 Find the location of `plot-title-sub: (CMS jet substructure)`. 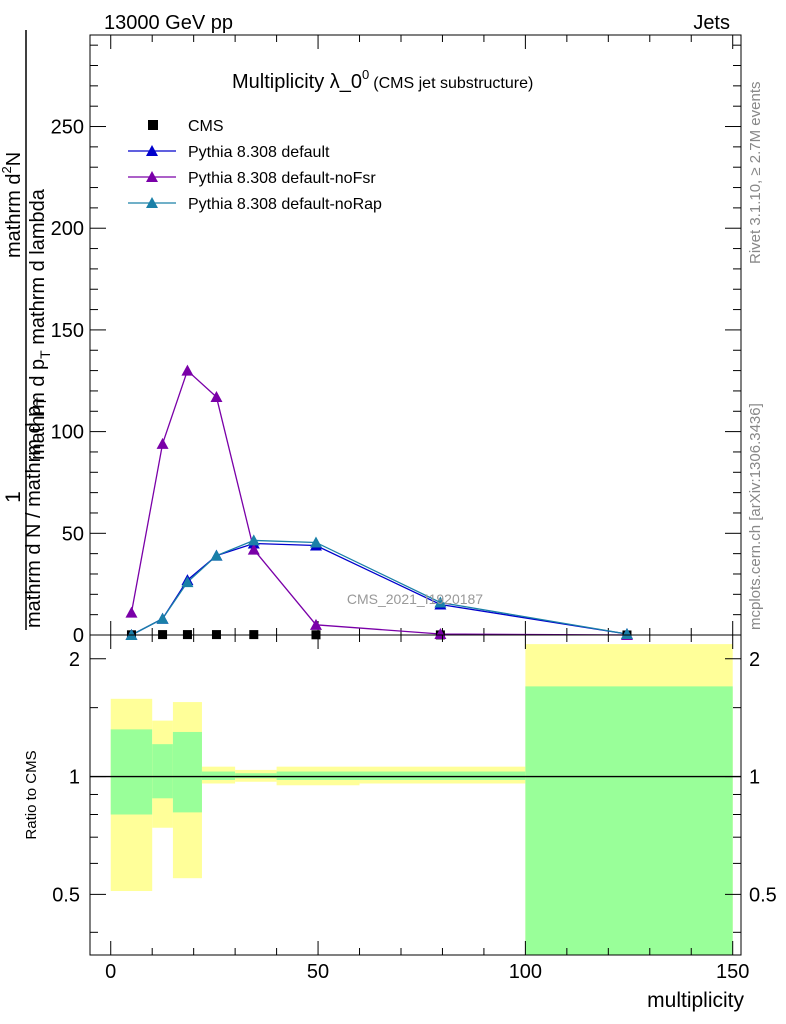

plot-title-sub: (CMS jet substructure) is located at coordinates (453, 83).